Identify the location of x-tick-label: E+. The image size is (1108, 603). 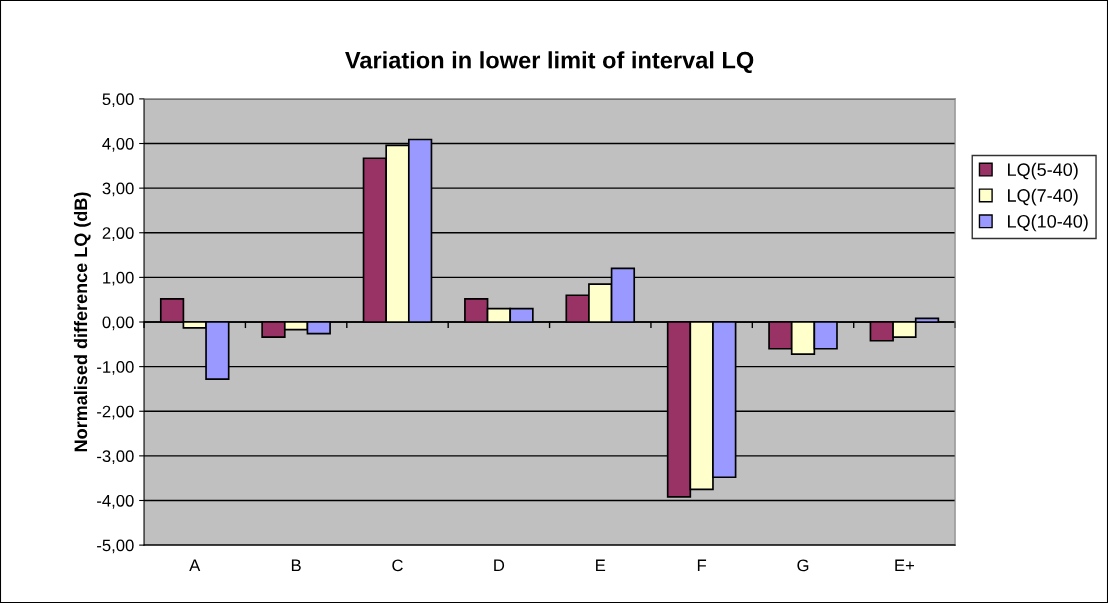
(905, 565).